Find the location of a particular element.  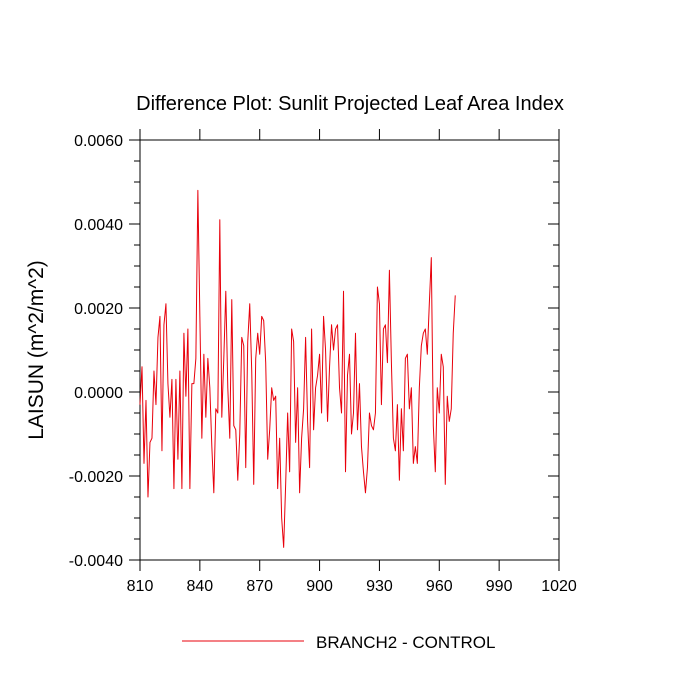

y-tick-label: 0.0060 is located at coordinates (98, 141).